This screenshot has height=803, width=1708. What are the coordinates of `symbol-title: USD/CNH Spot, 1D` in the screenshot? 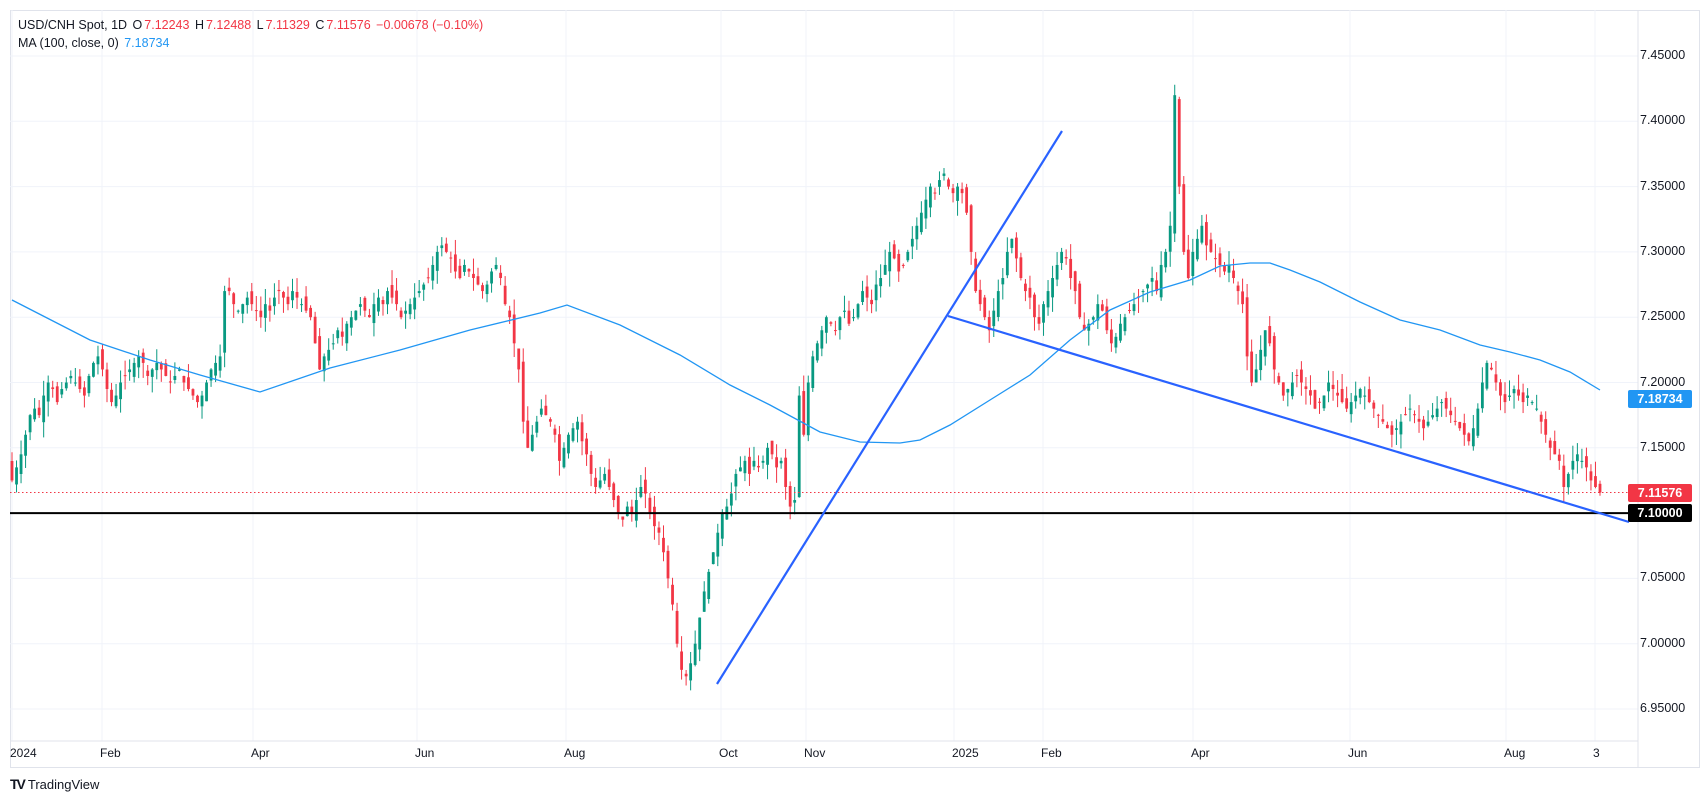 It's located at (73, 25).